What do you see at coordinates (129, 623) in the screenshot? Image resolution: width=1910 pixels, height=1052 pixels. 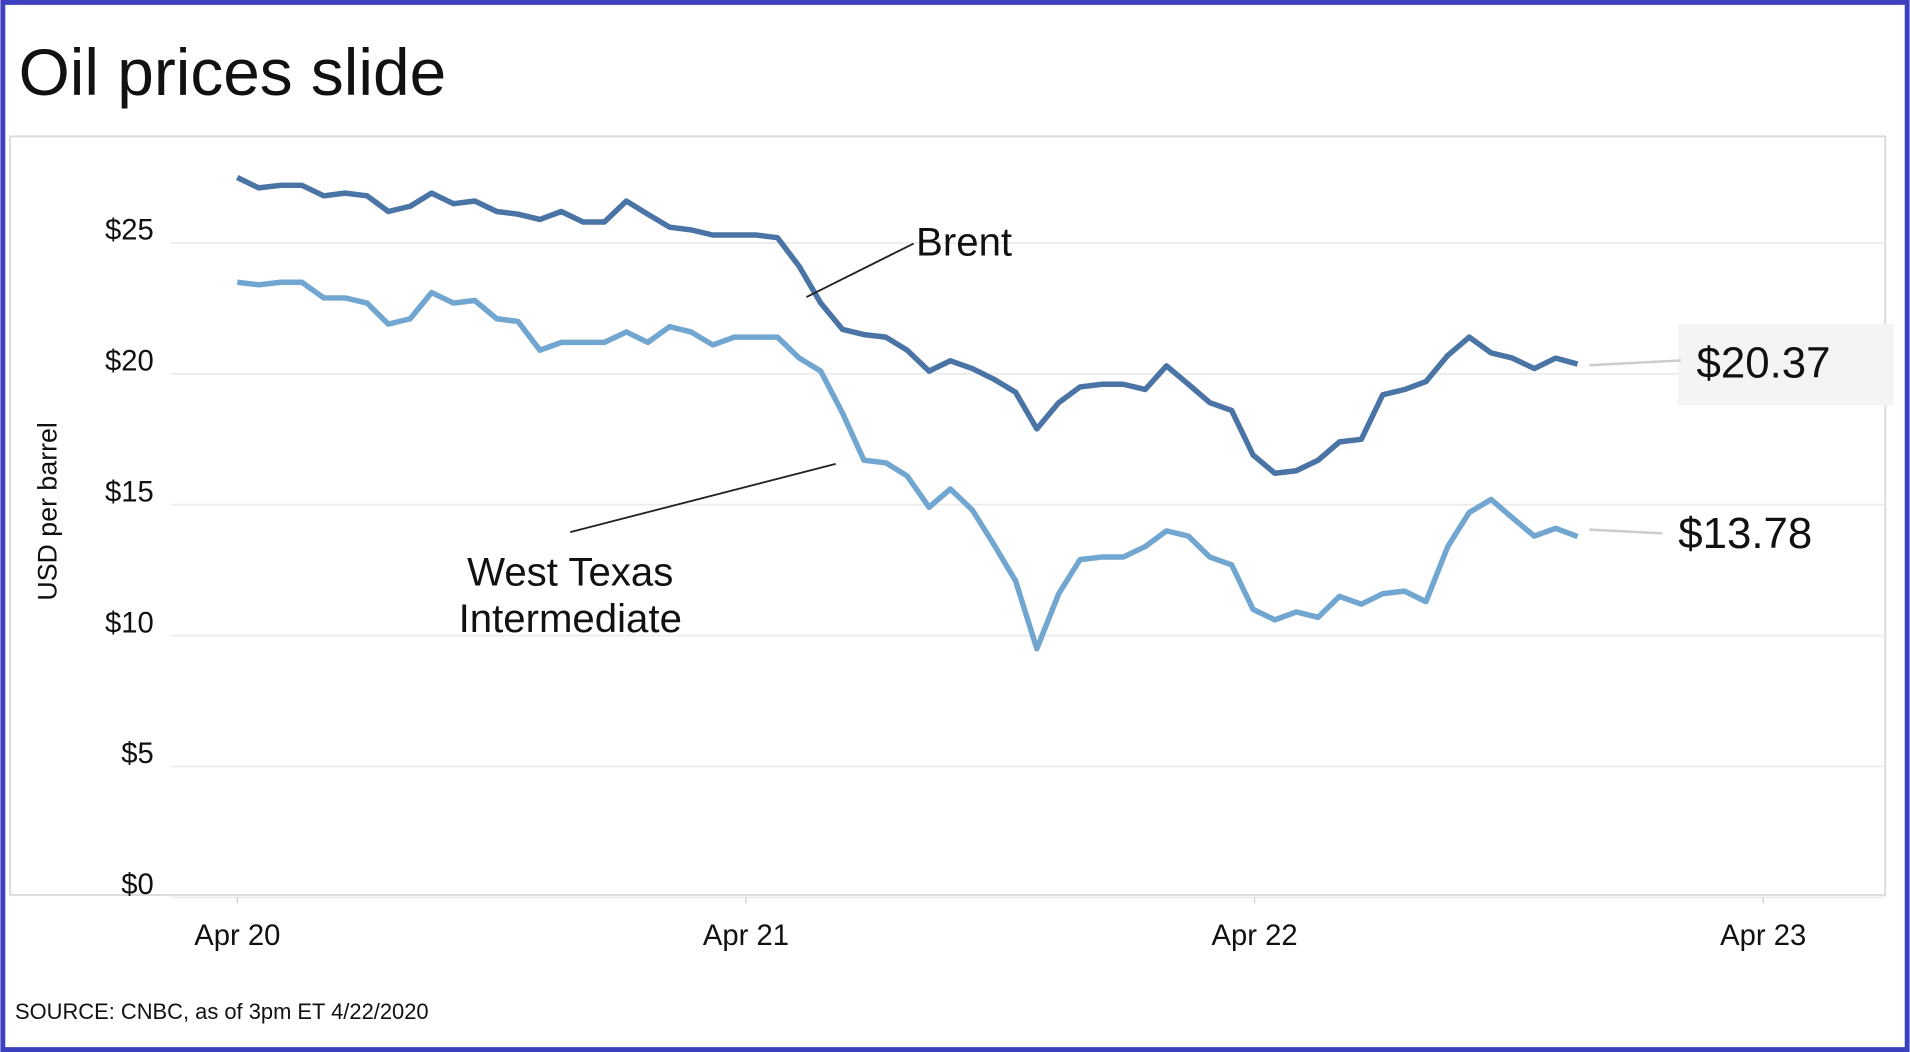 I see `y-tick-label: $10` at bounding box center [129, 623].